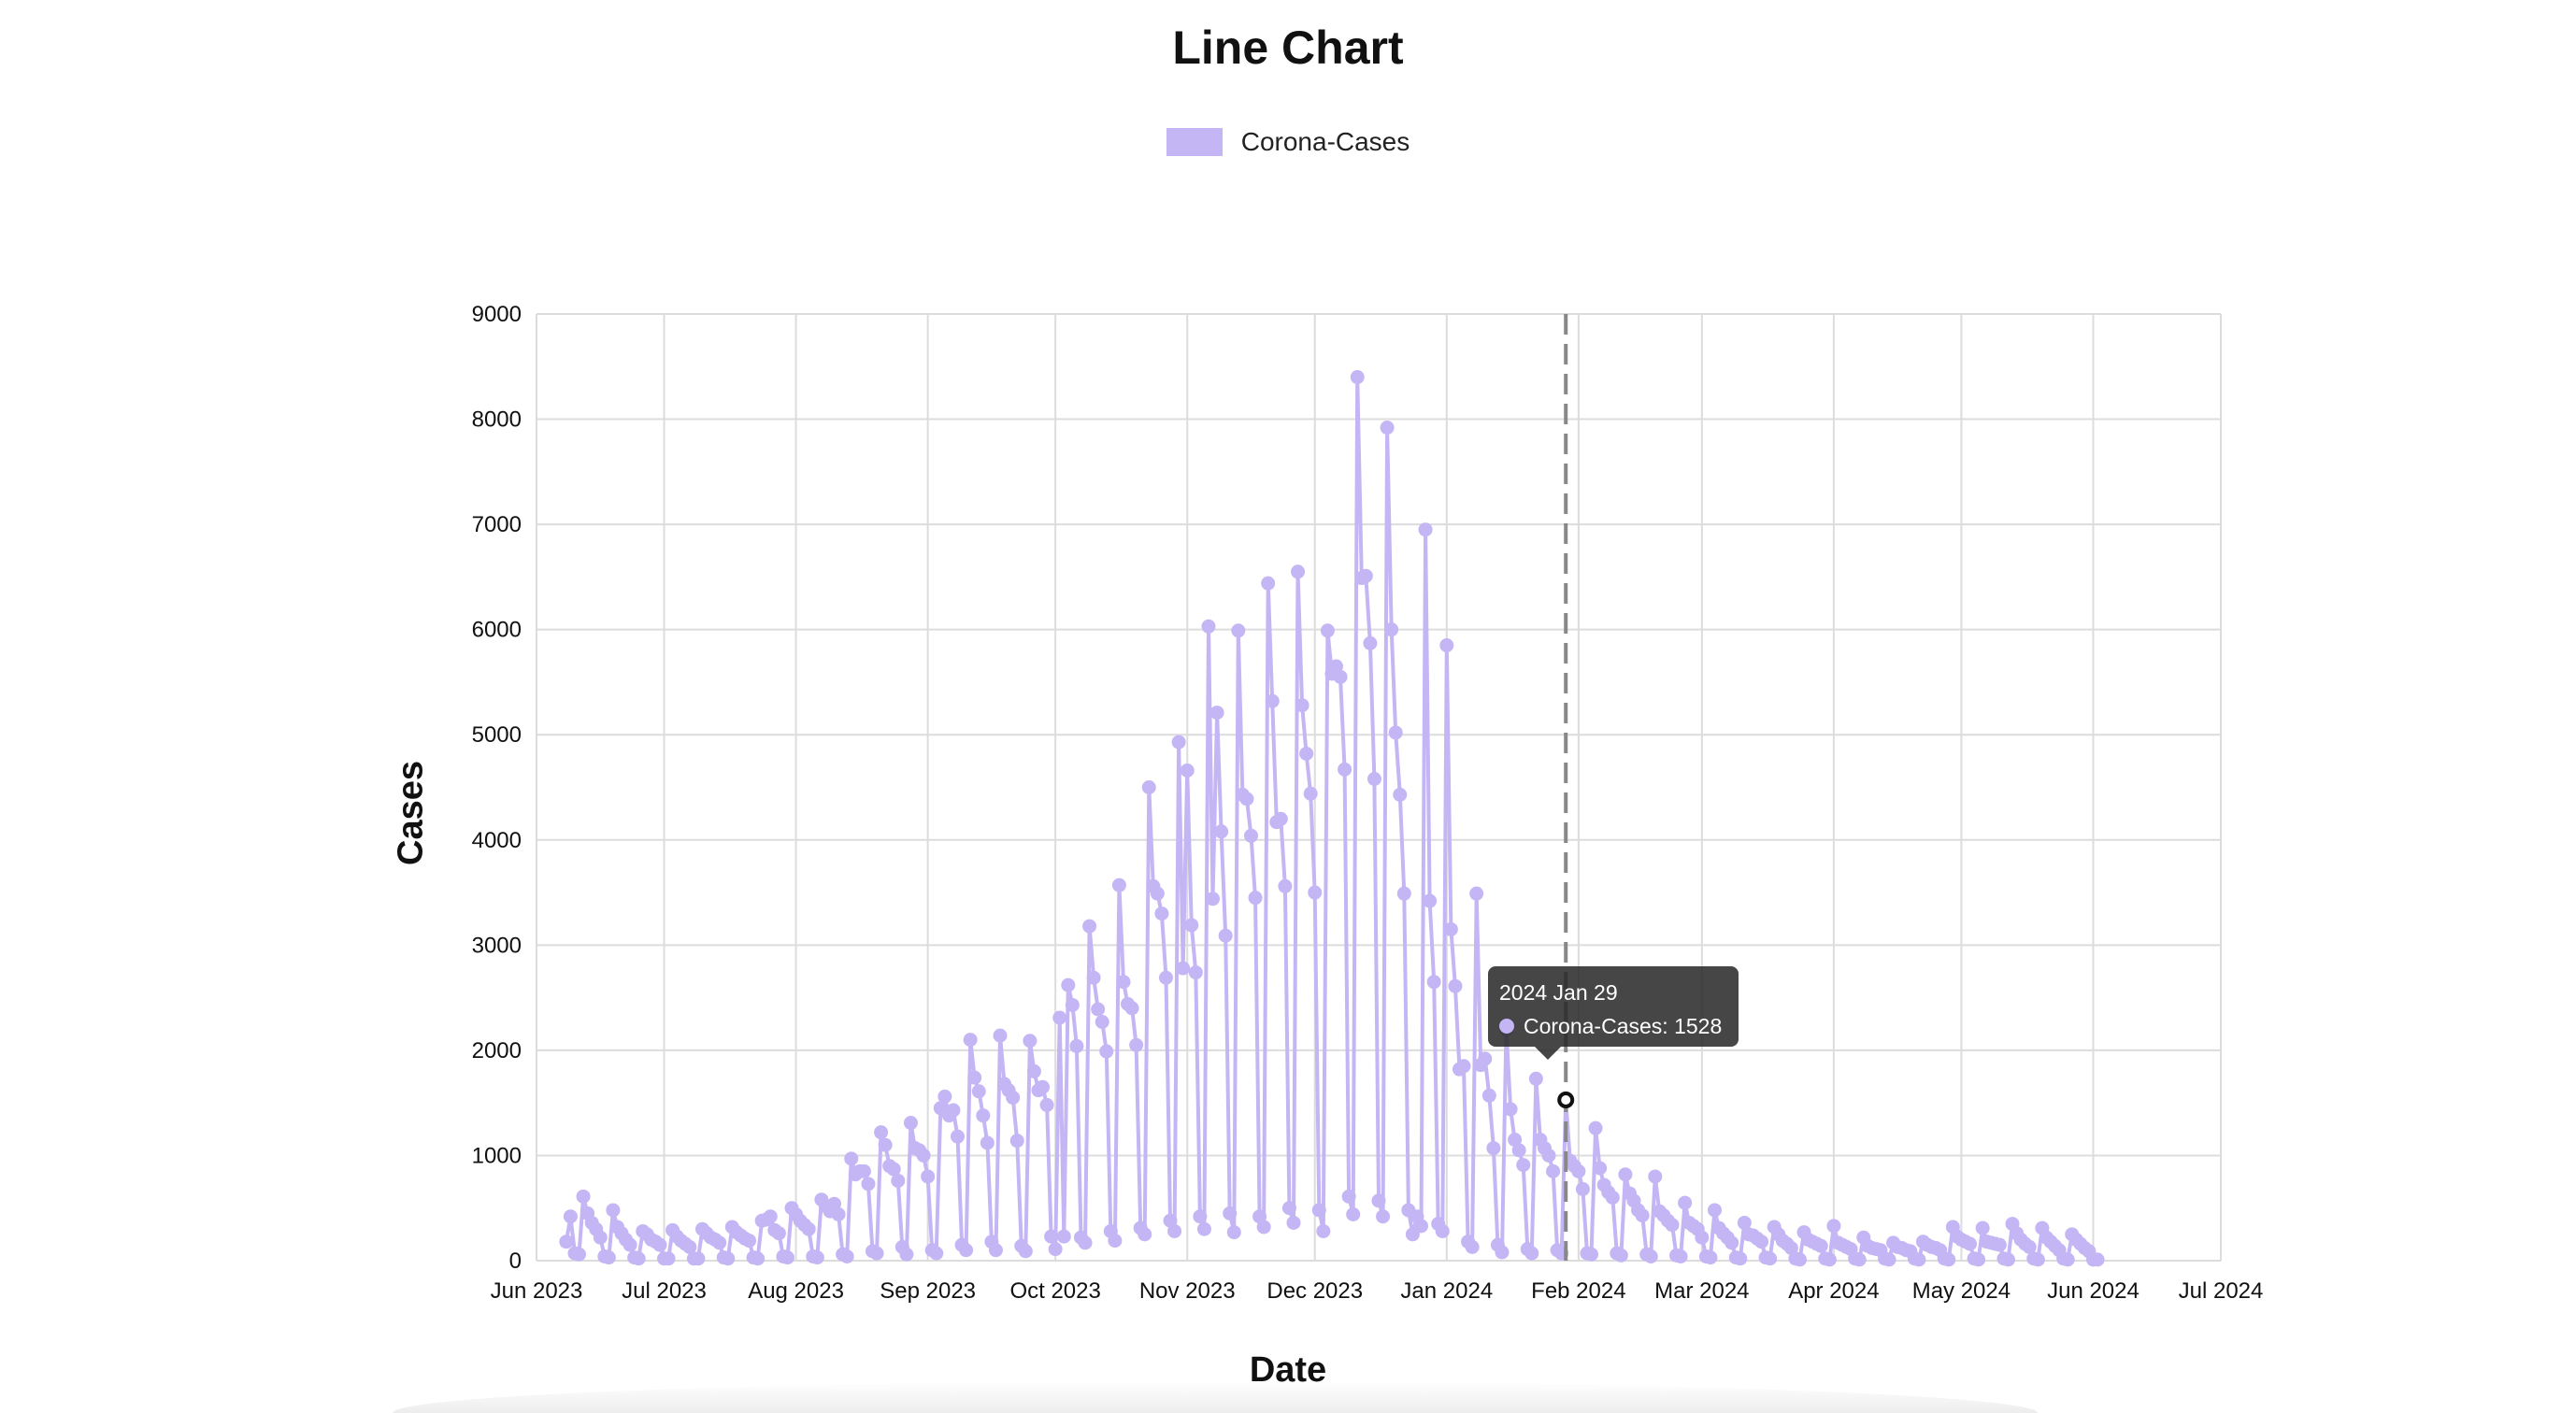 The height and width of the screenshot is (1413, 2576). Describe the element at coordinates (1325, 141) in the screenshot. I see `legend-label: Corona-Cases` at that location.